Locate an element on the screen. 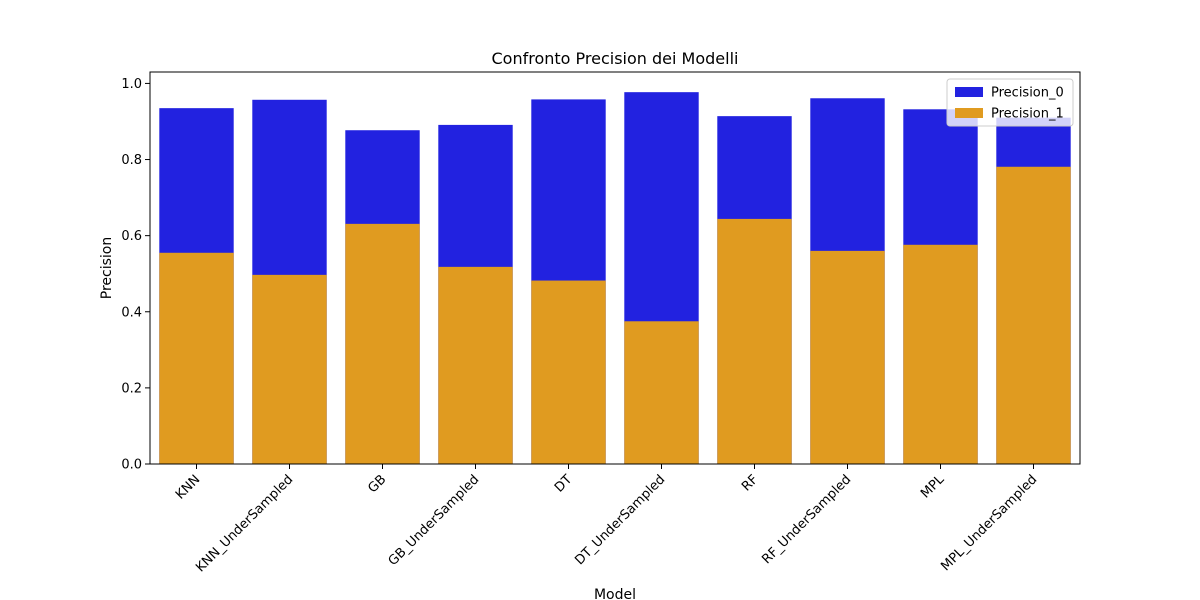  bar-precision-1-dt is located at coordinates (568, 372).